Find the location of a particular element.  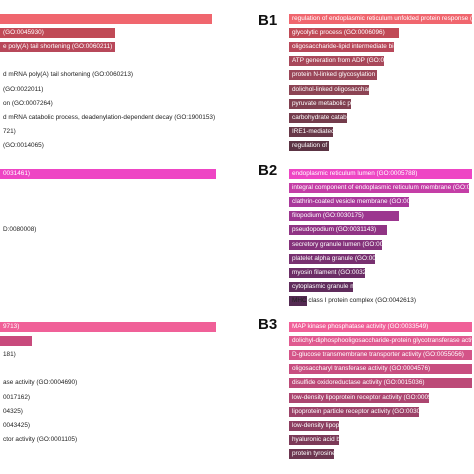

bar-label: ATP generation from ADP (GO:0006757) is located at coordinates (350, 61).